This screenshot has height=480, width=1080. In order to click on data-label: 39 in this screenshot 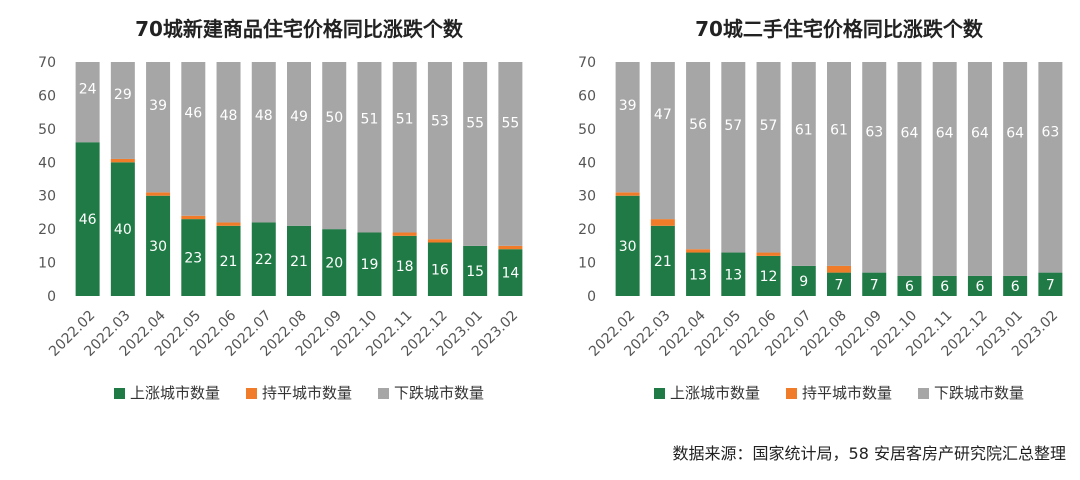, I will do `click(628, 106)`.